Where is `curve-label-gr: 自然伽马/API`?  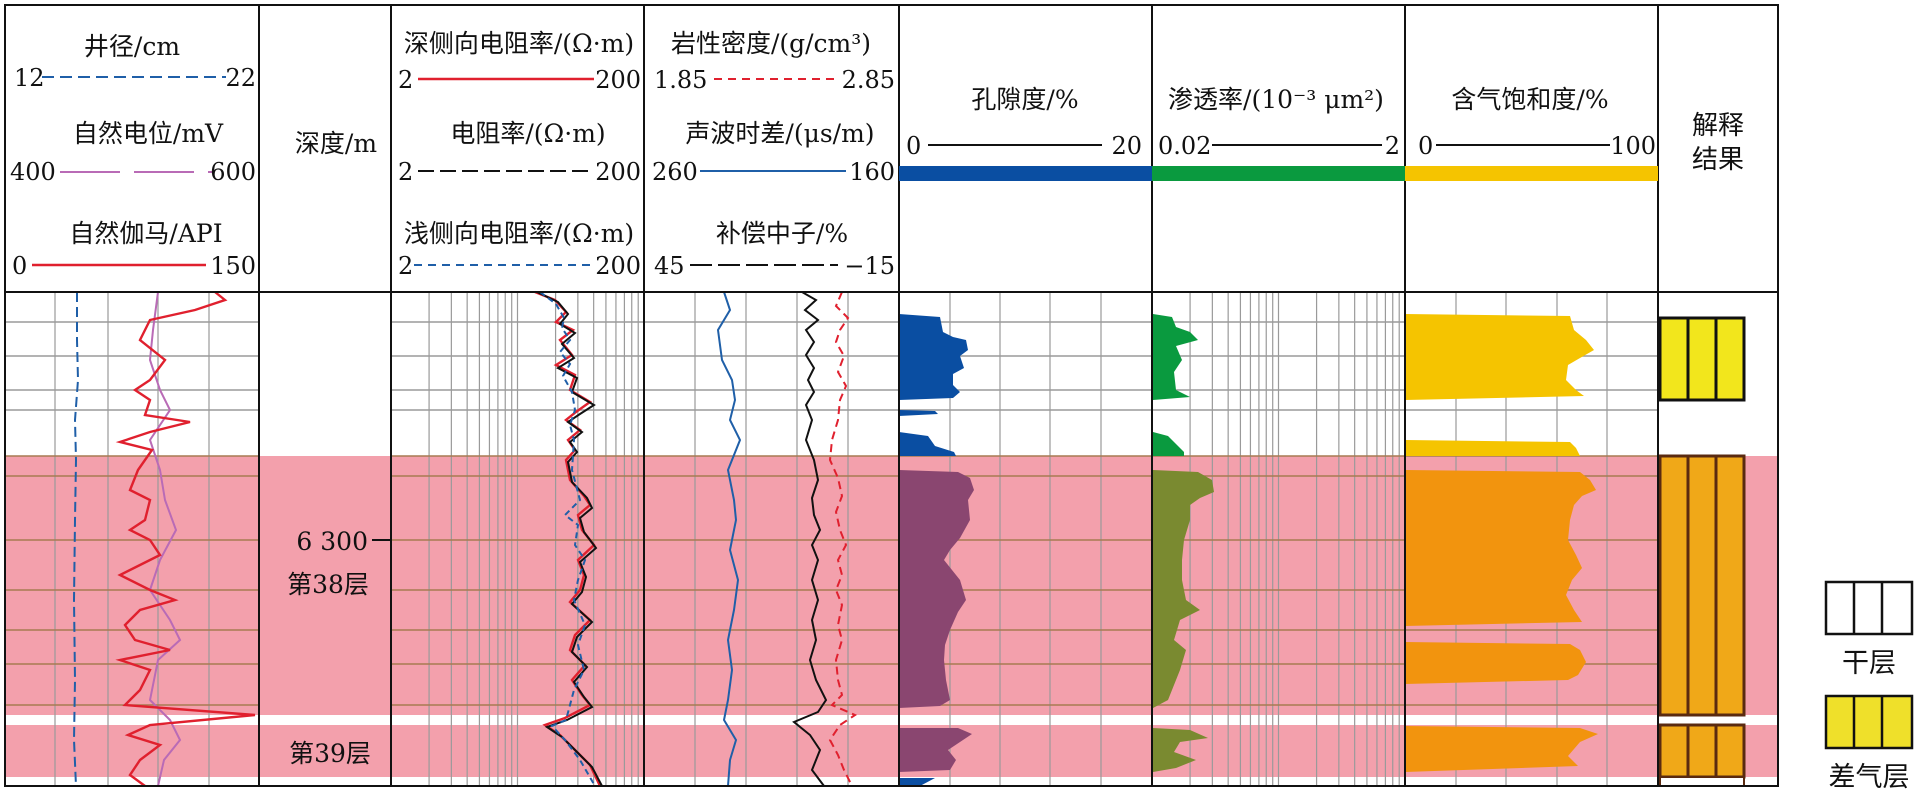
curve-label-gr: 自然伽马/API is located at coordinates (145, 233).